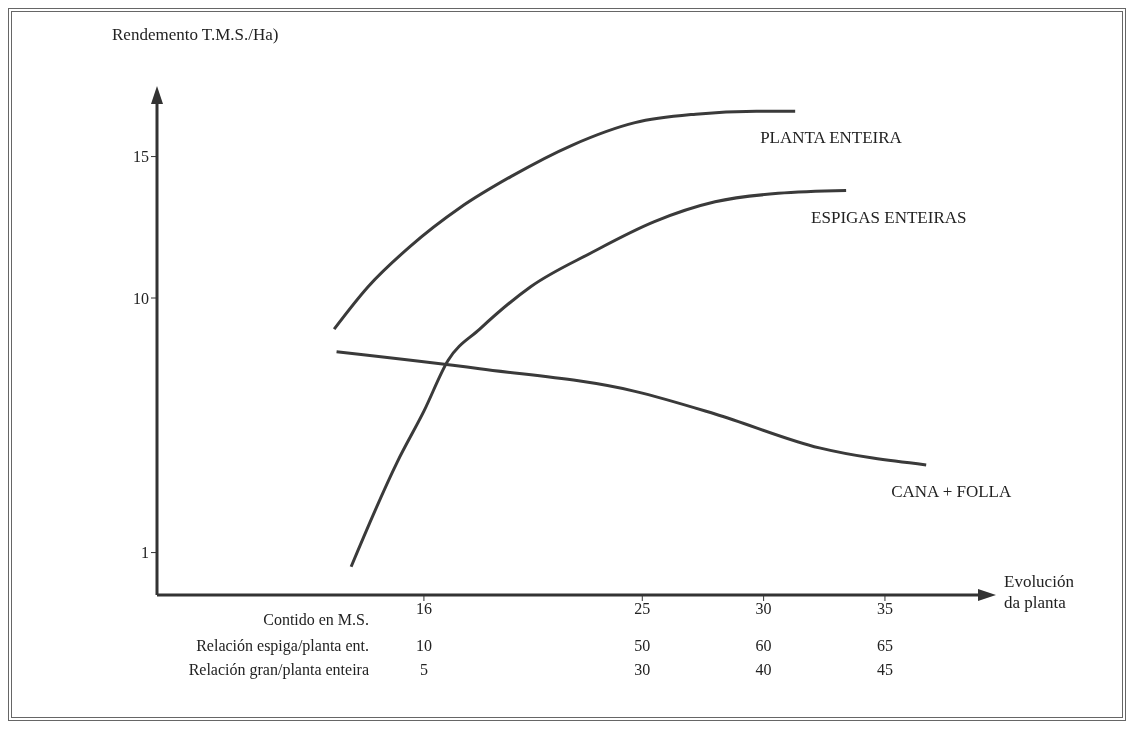  Describe the element at coordinates (889, 217) in the screenshot. I see `series-label: ESPIGAS ENTEIRAS` at that location.